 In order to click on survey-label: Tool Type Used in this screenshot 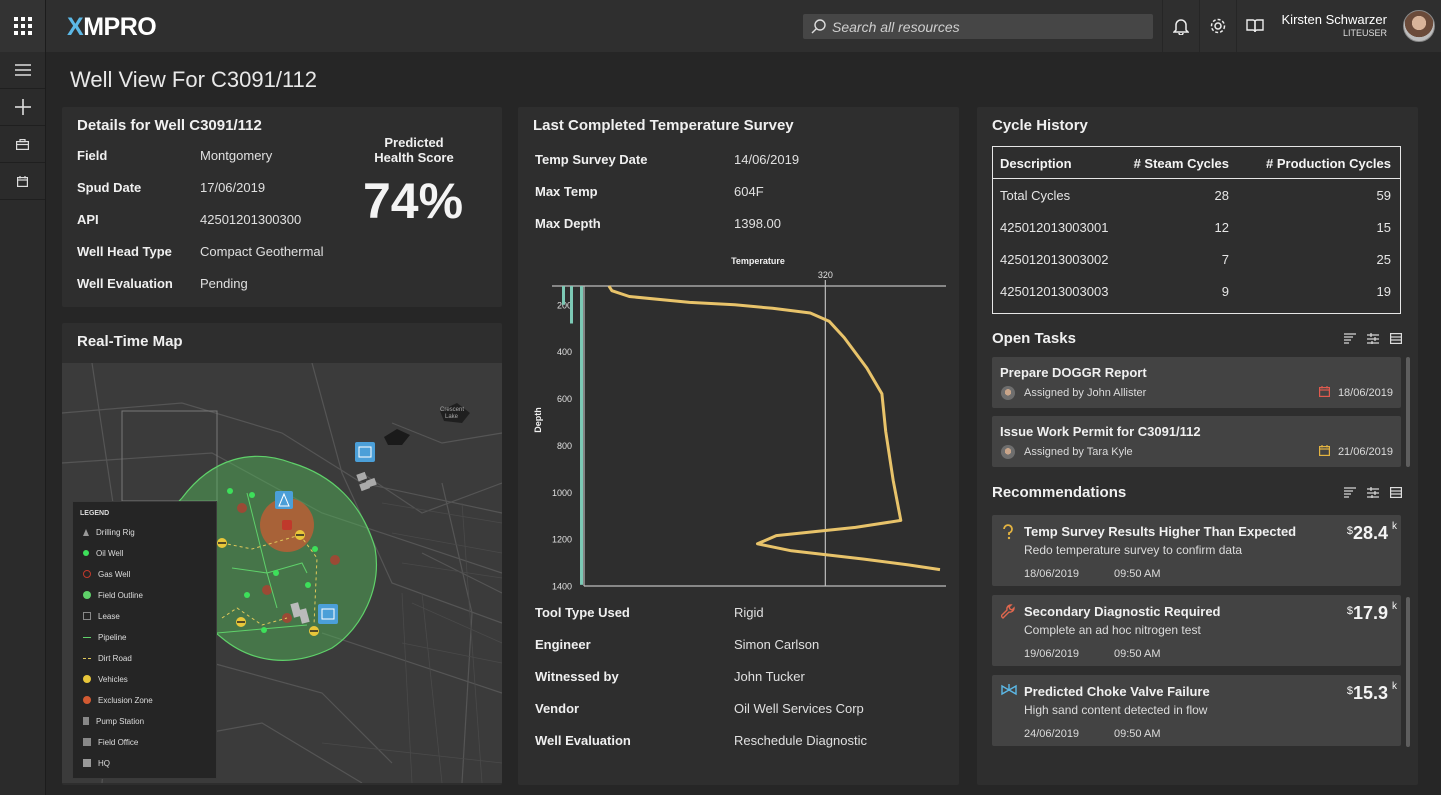, I will do `click(582, 612)`.